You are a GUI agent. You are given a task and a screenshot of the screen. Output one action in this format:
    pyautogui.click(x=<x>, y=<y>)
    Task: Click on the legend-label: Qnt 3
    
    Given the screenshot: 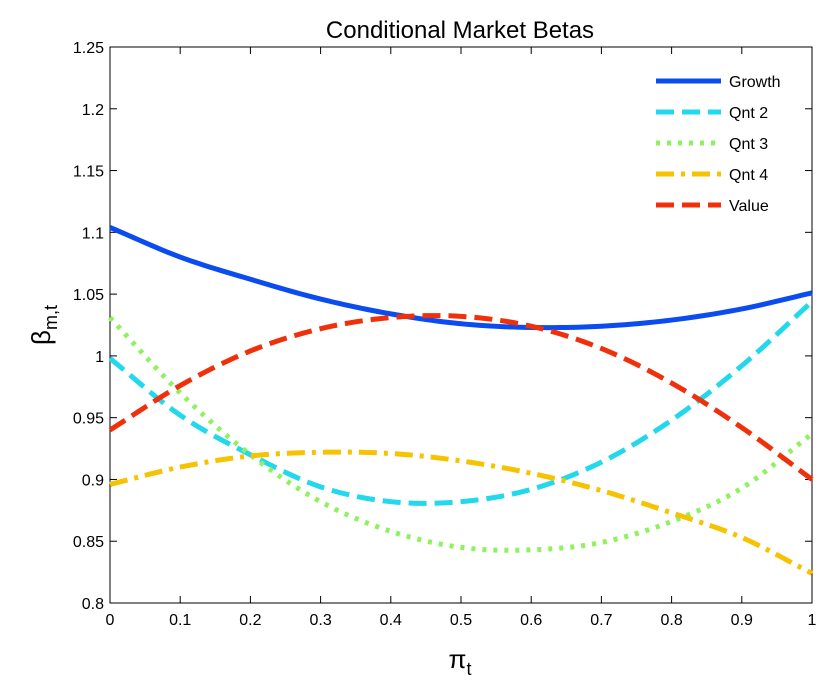 What is the action you would take?
    pyautogui.click(x=748, y=144)
    